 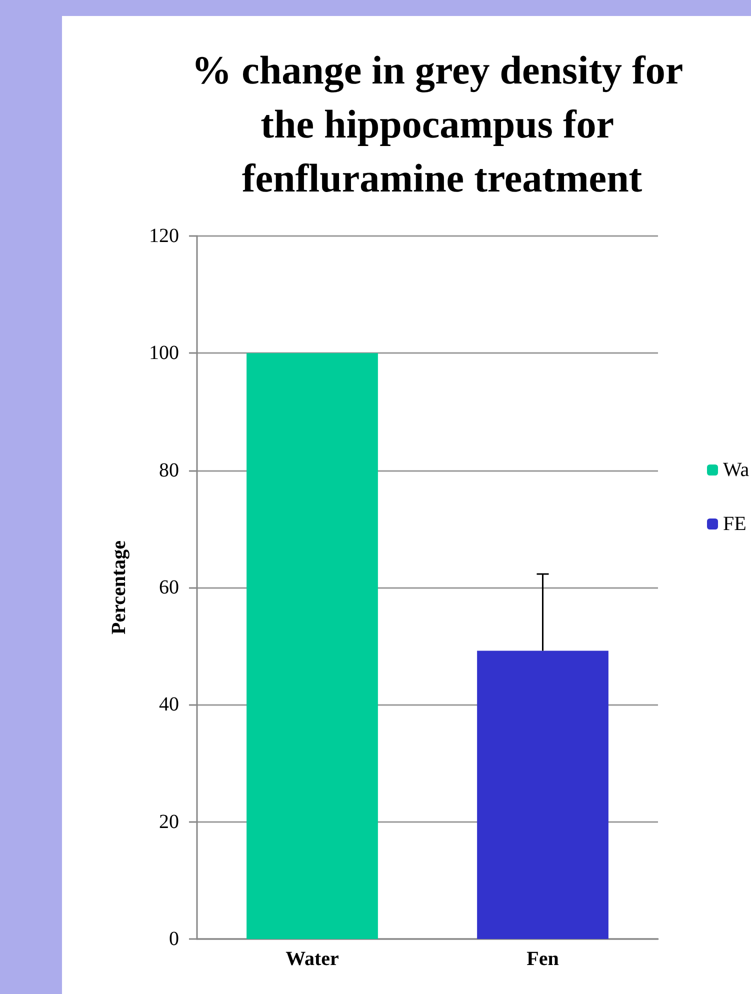 What do you see at coordinates (734, 524) in the screenshot?
I see `legend-label: FE` at bounding box center [734, 524].